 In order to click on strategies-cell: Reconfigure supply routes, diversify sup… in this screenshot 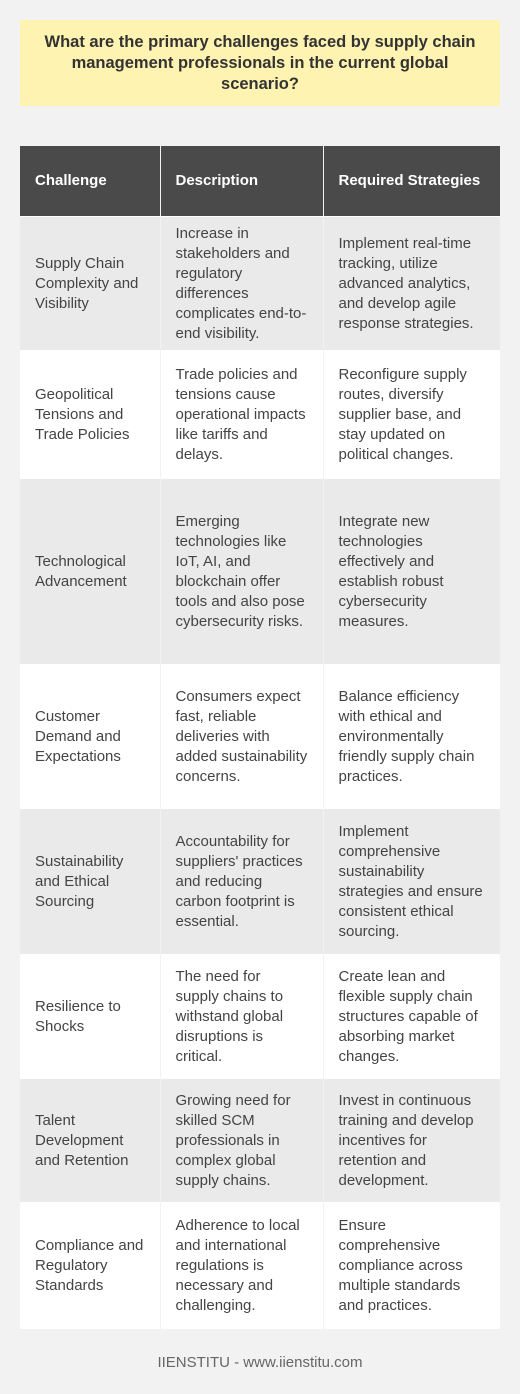, I will do `click(411, 414)`.